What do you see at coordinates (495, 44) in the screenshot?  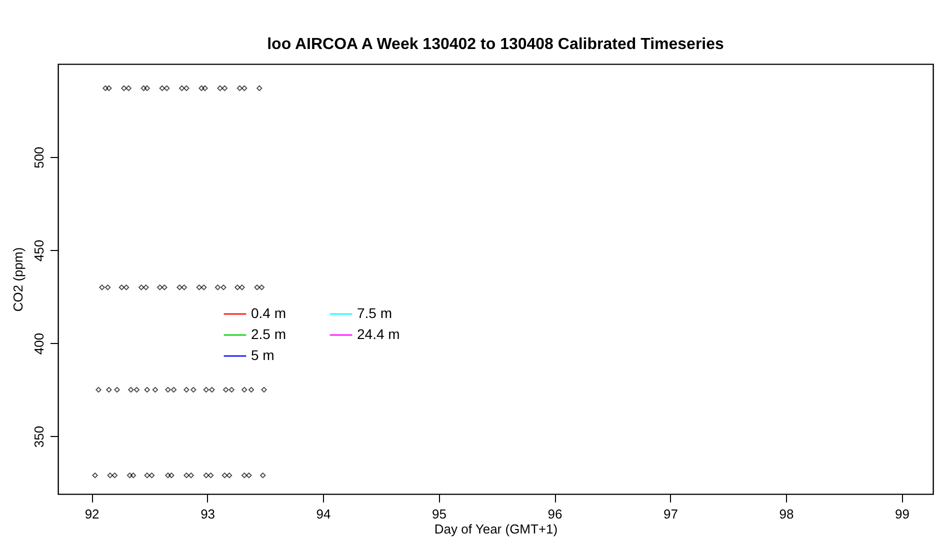 I see `chart-title: loo AIRCOA A Week 130402 to 130408 Calibrated Timeseries` at bounding box center [495, 44].